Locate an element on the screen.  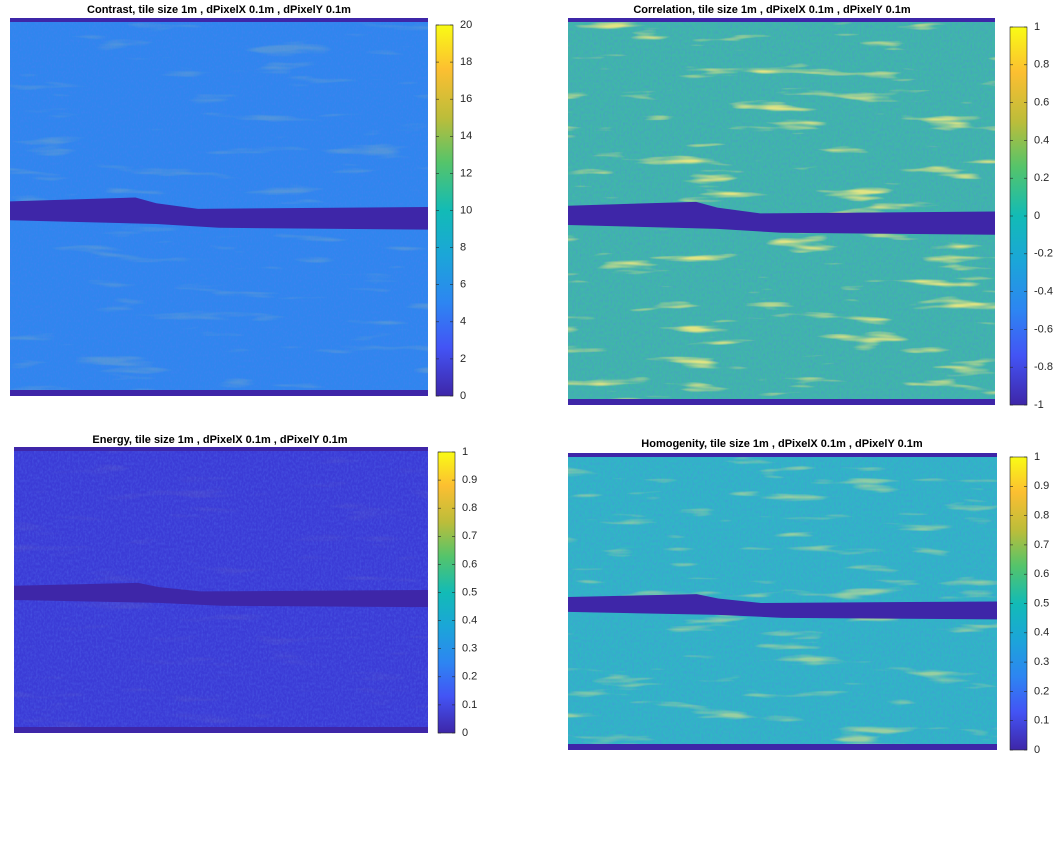
colorbar-tick-label: -1 is located at coordinates (1039, 405).